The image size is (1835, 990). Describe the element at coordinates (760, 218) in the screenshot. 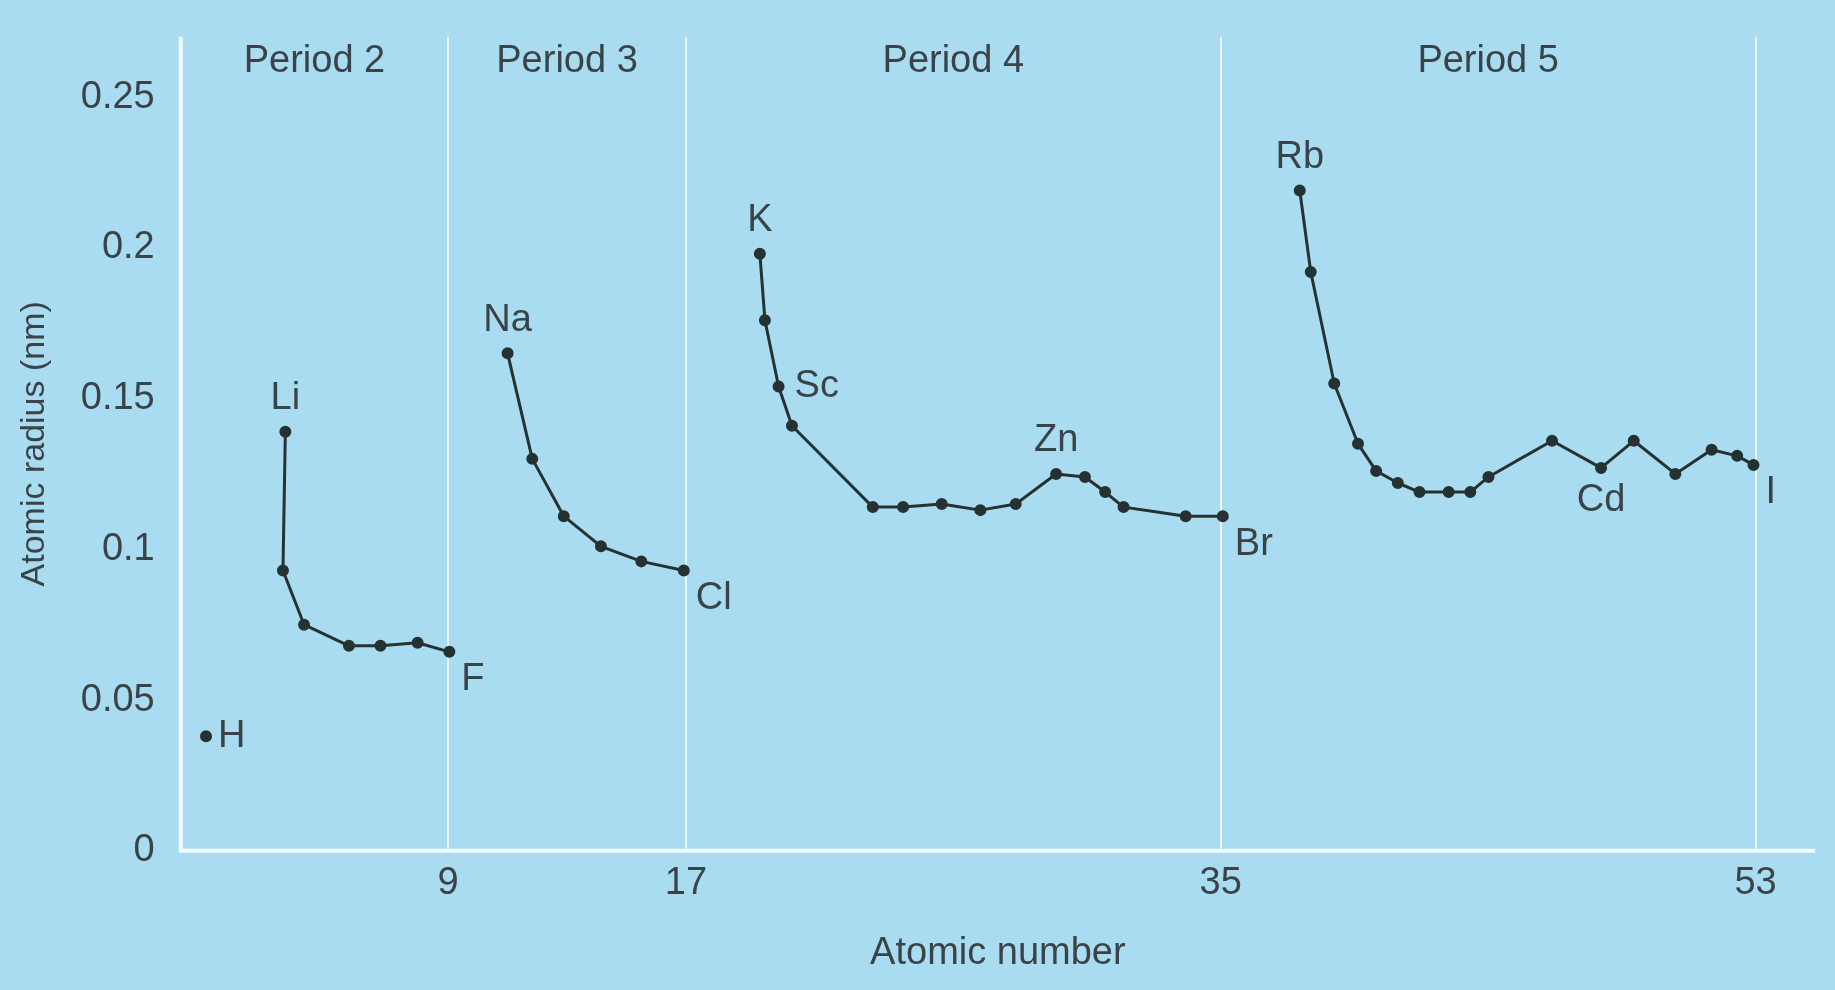

I see `annotation: K` at that location.